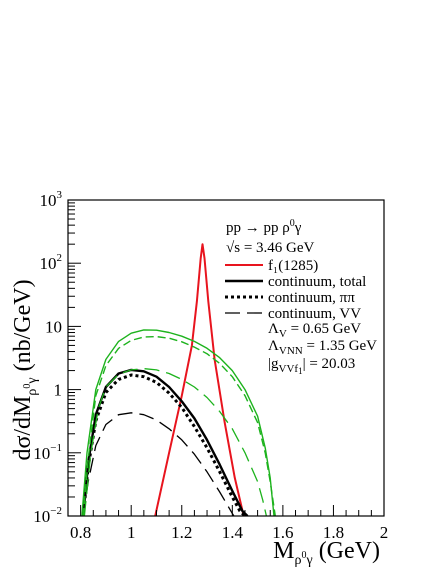 This screenshot has width=442, height=571. Describe the element at coordinates (314, 330) in the screenshot. I see `annotation-lambda-v: ΛV = 0.65 GeV` at that location.